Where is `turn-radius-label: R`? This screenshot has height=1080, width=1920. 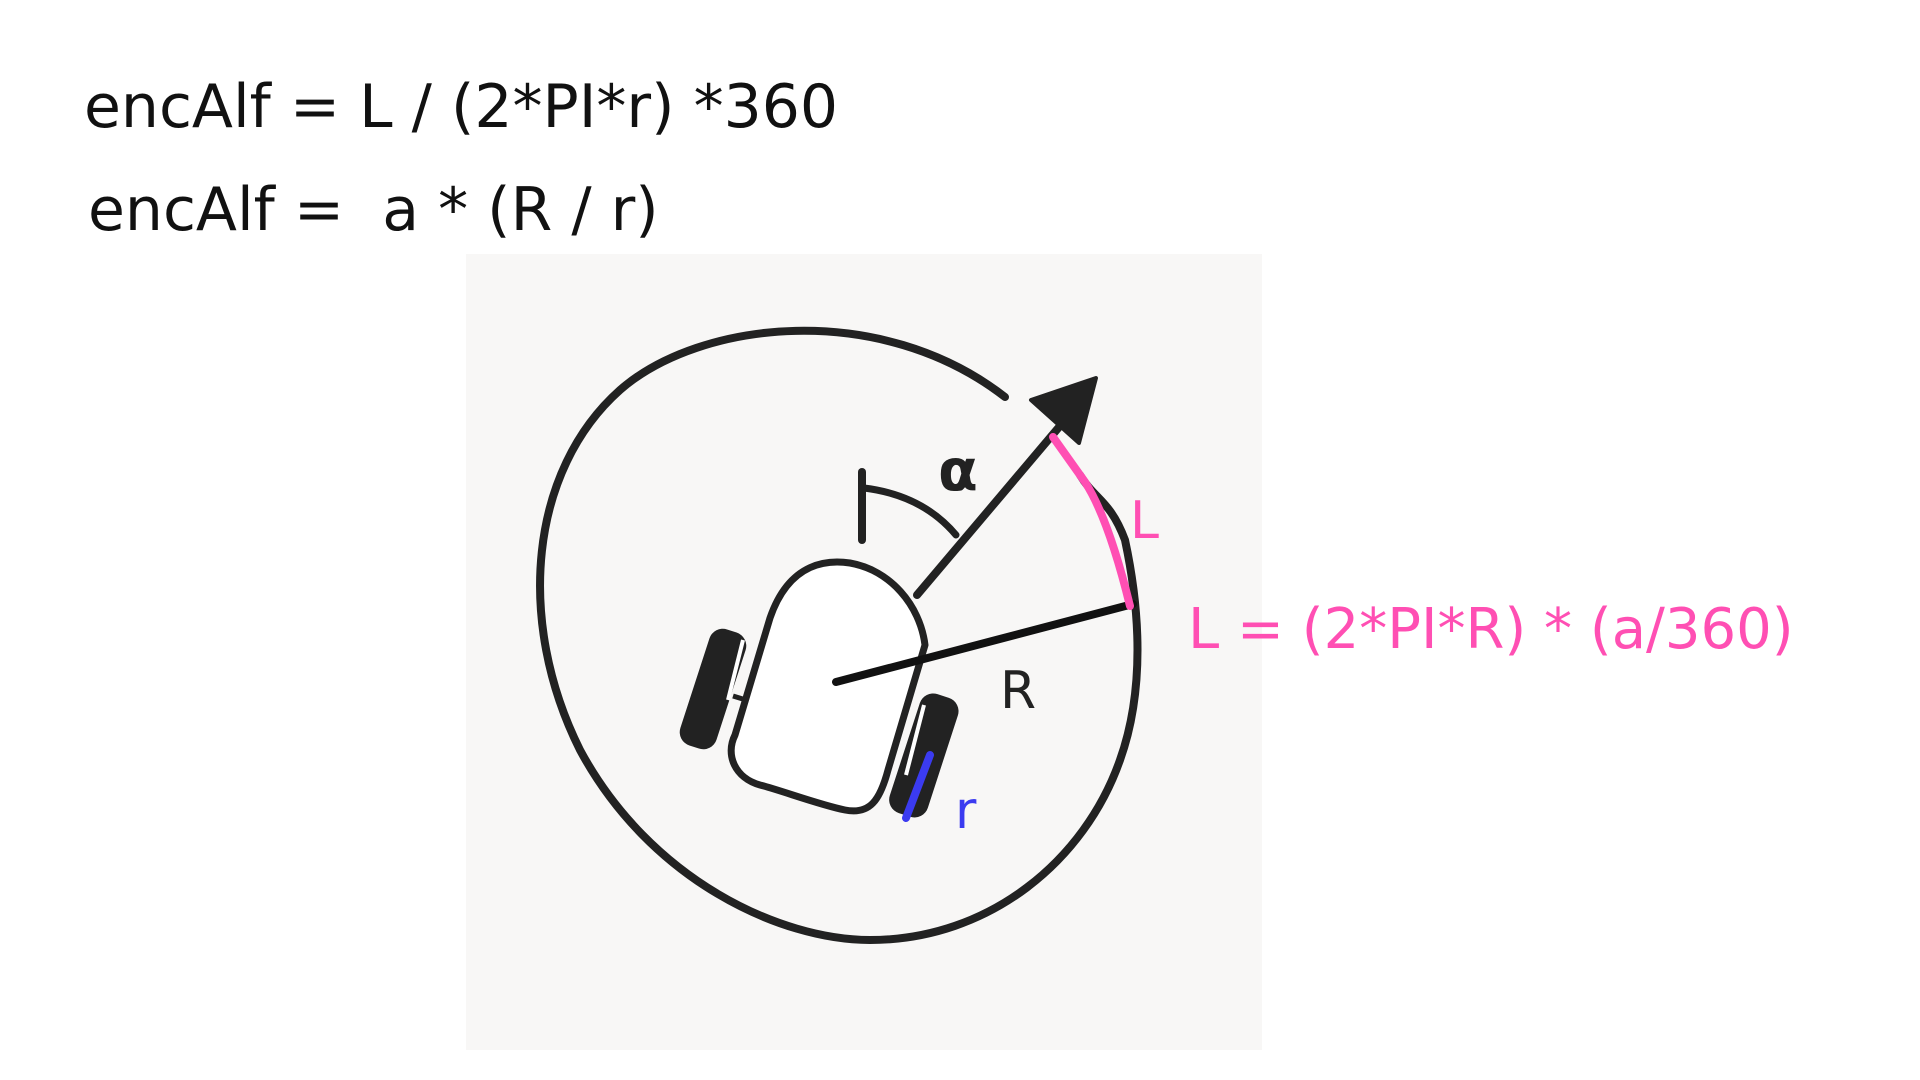
turn-radius-label: R is located at coordinates (1018, 691).